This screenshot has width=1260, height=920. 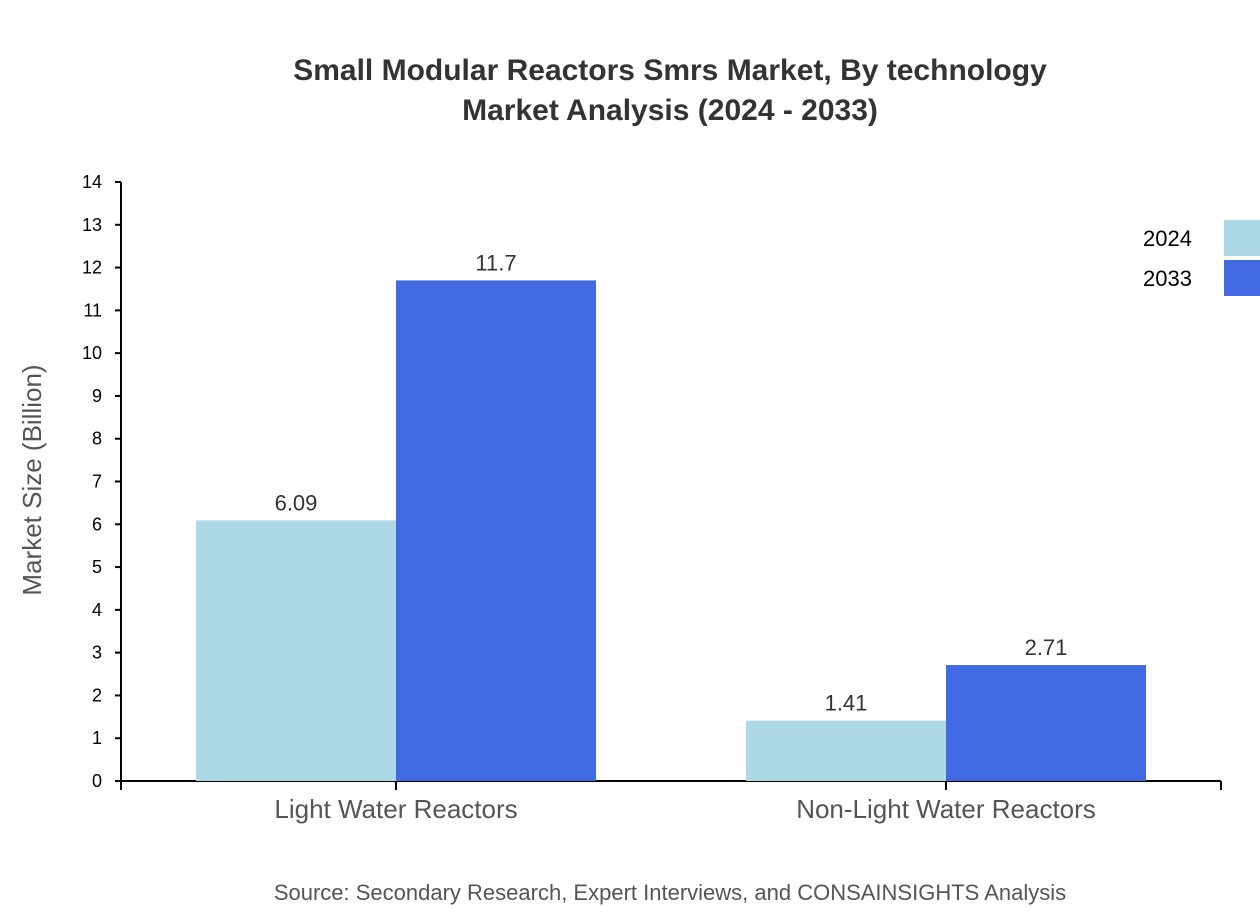 What do you see at coordinates (92, 225) in the screenshot?
I see `y-tick-label: 13` at bounding box center [92, 225].